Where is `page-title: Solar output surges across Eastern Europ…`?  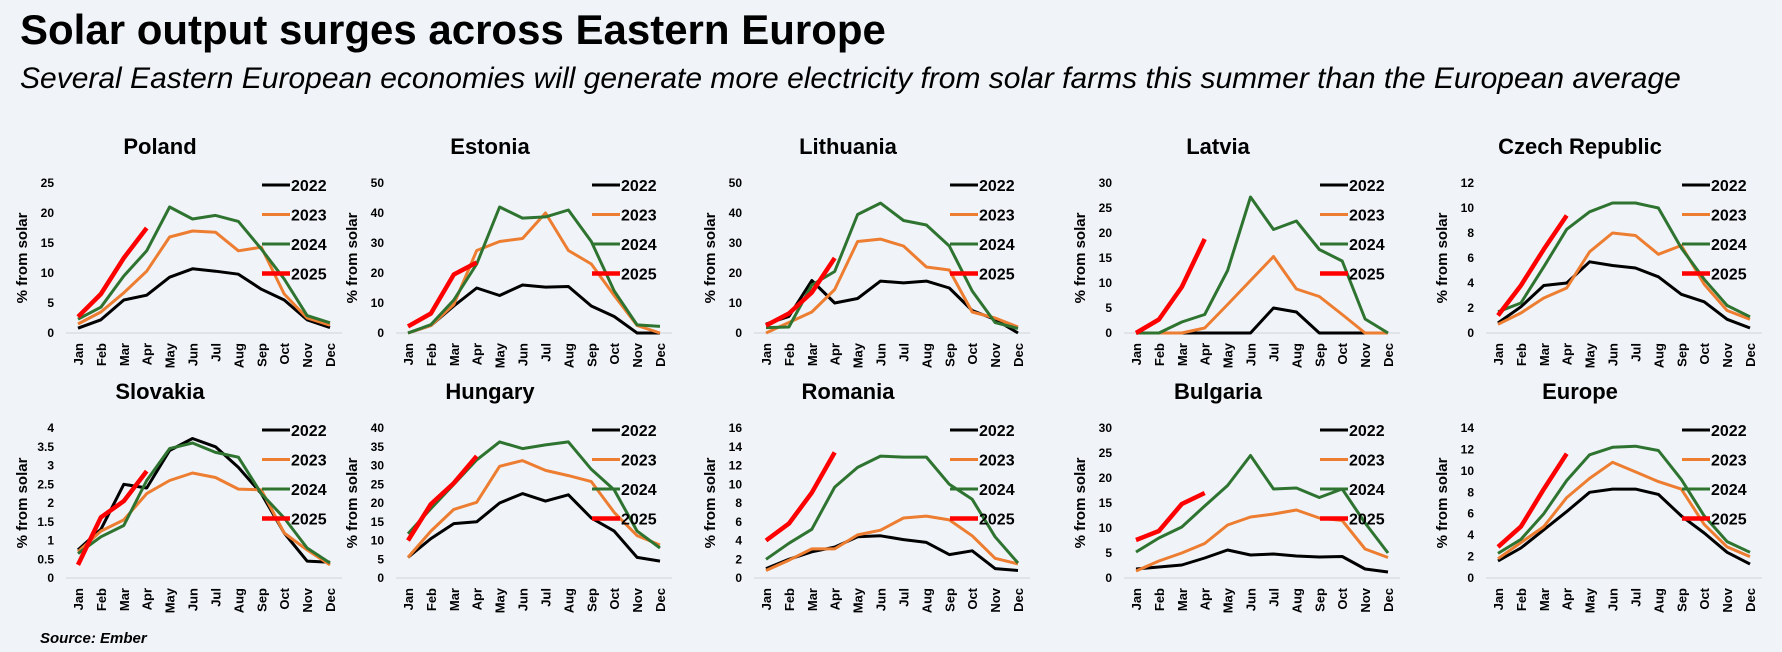 page-title: Solar output surges across Eastern Europ… is located at coordinates (453, 29).